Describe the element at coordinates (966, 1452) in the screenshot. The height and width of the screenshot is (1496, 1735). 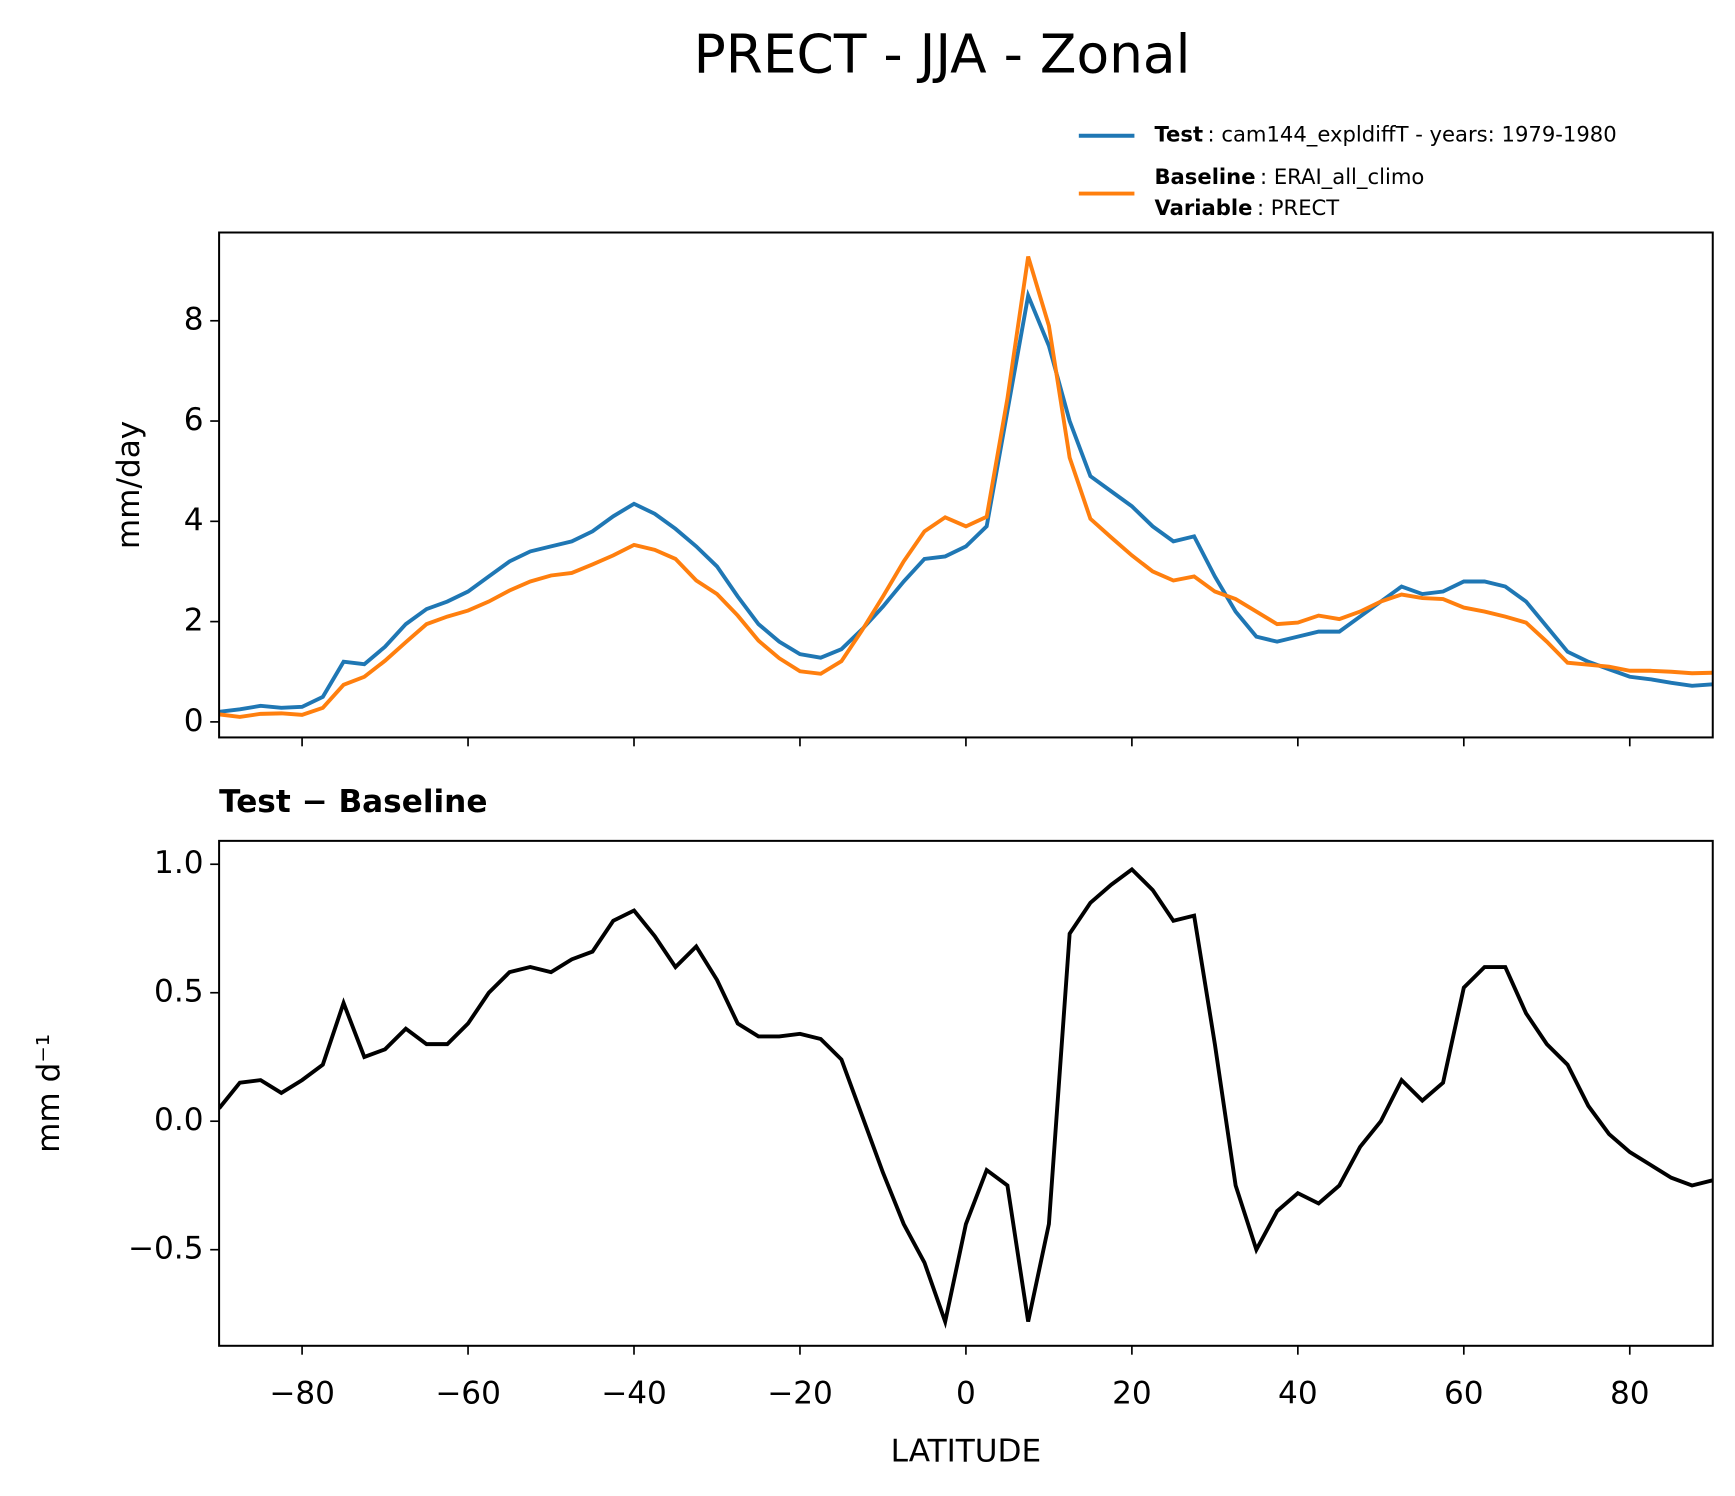
I see `x-axis-label: LATITUDE` at that location.